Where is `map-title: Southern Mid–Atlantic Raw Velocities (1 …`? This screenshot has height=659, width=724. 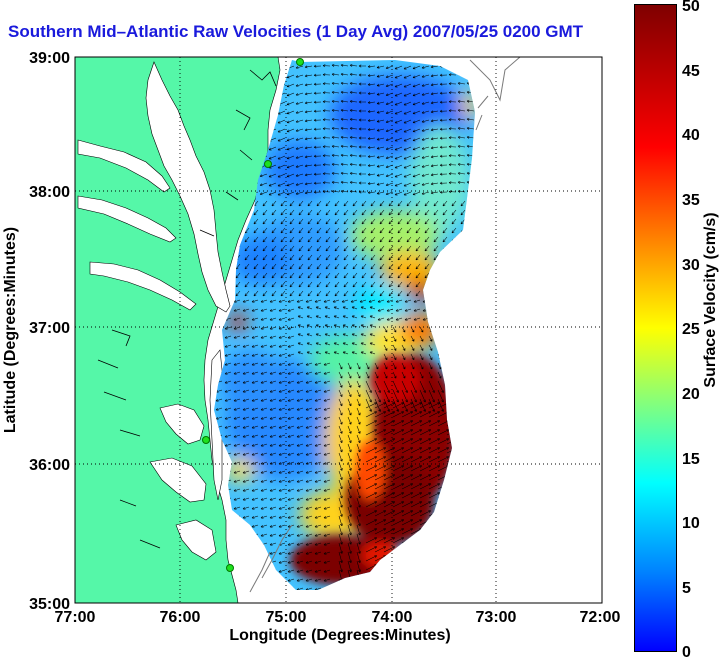
map-title: Southern Mid–Atlantic Raw Velocities (1 … is located at coordinates (296, 31).